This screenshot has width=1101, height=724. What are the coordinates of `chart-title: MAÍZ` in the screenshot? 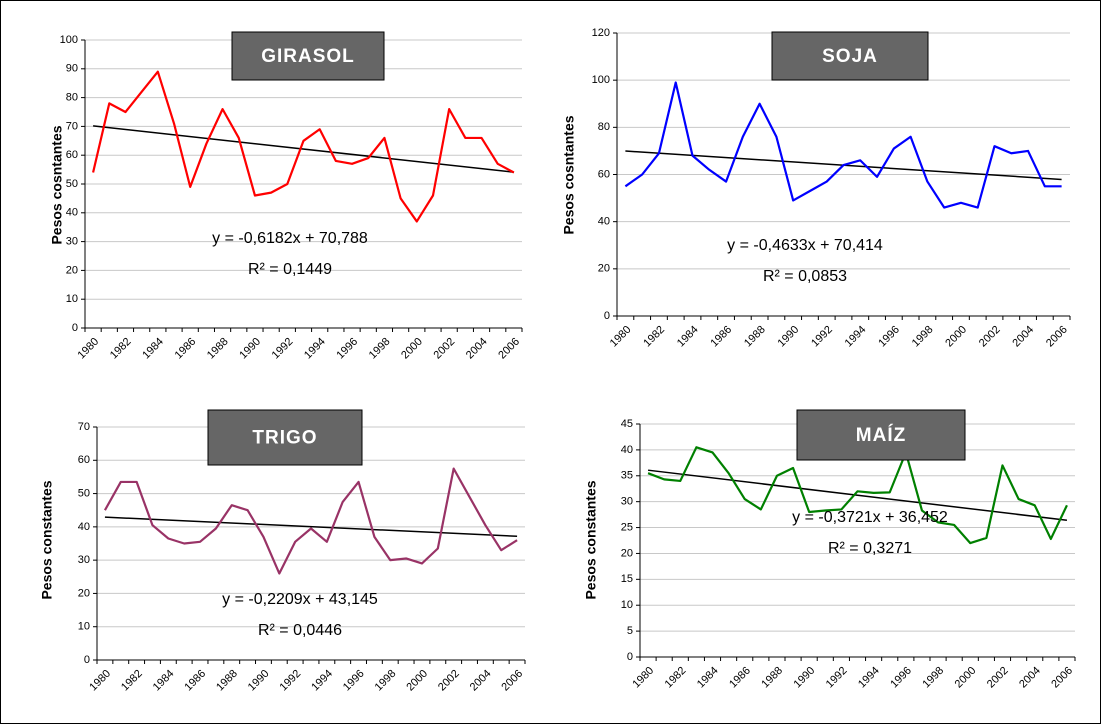 It's located at (881, 435).